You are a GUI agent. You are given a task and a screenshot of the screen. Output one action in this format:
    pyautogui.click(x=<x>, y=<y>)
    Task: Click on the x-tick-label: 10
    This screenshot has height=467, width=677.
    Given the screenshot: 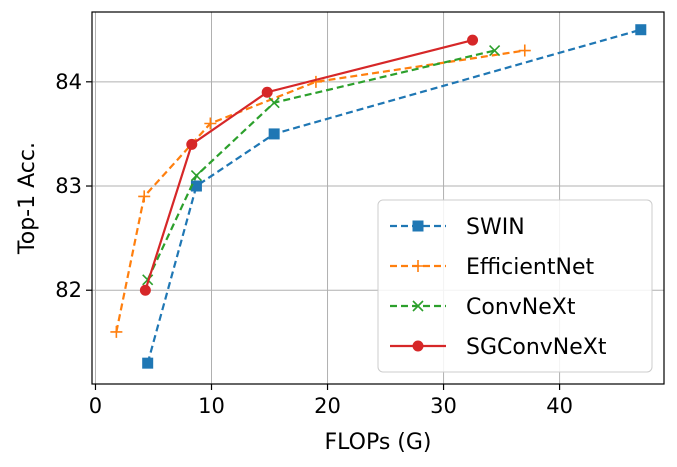 What is the action you would take?
    pyautogui.click(x=211, y=406)
    